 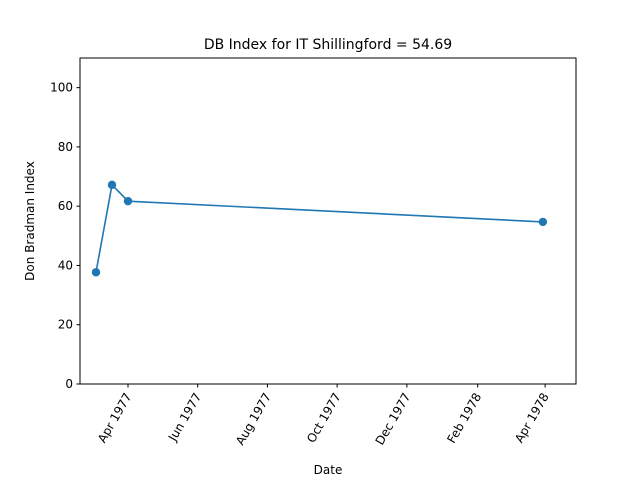 What do you see at coordinates (65, 265) in the screenshot?
I see `y-tick-label: 40` at bounding box center [65, 265].